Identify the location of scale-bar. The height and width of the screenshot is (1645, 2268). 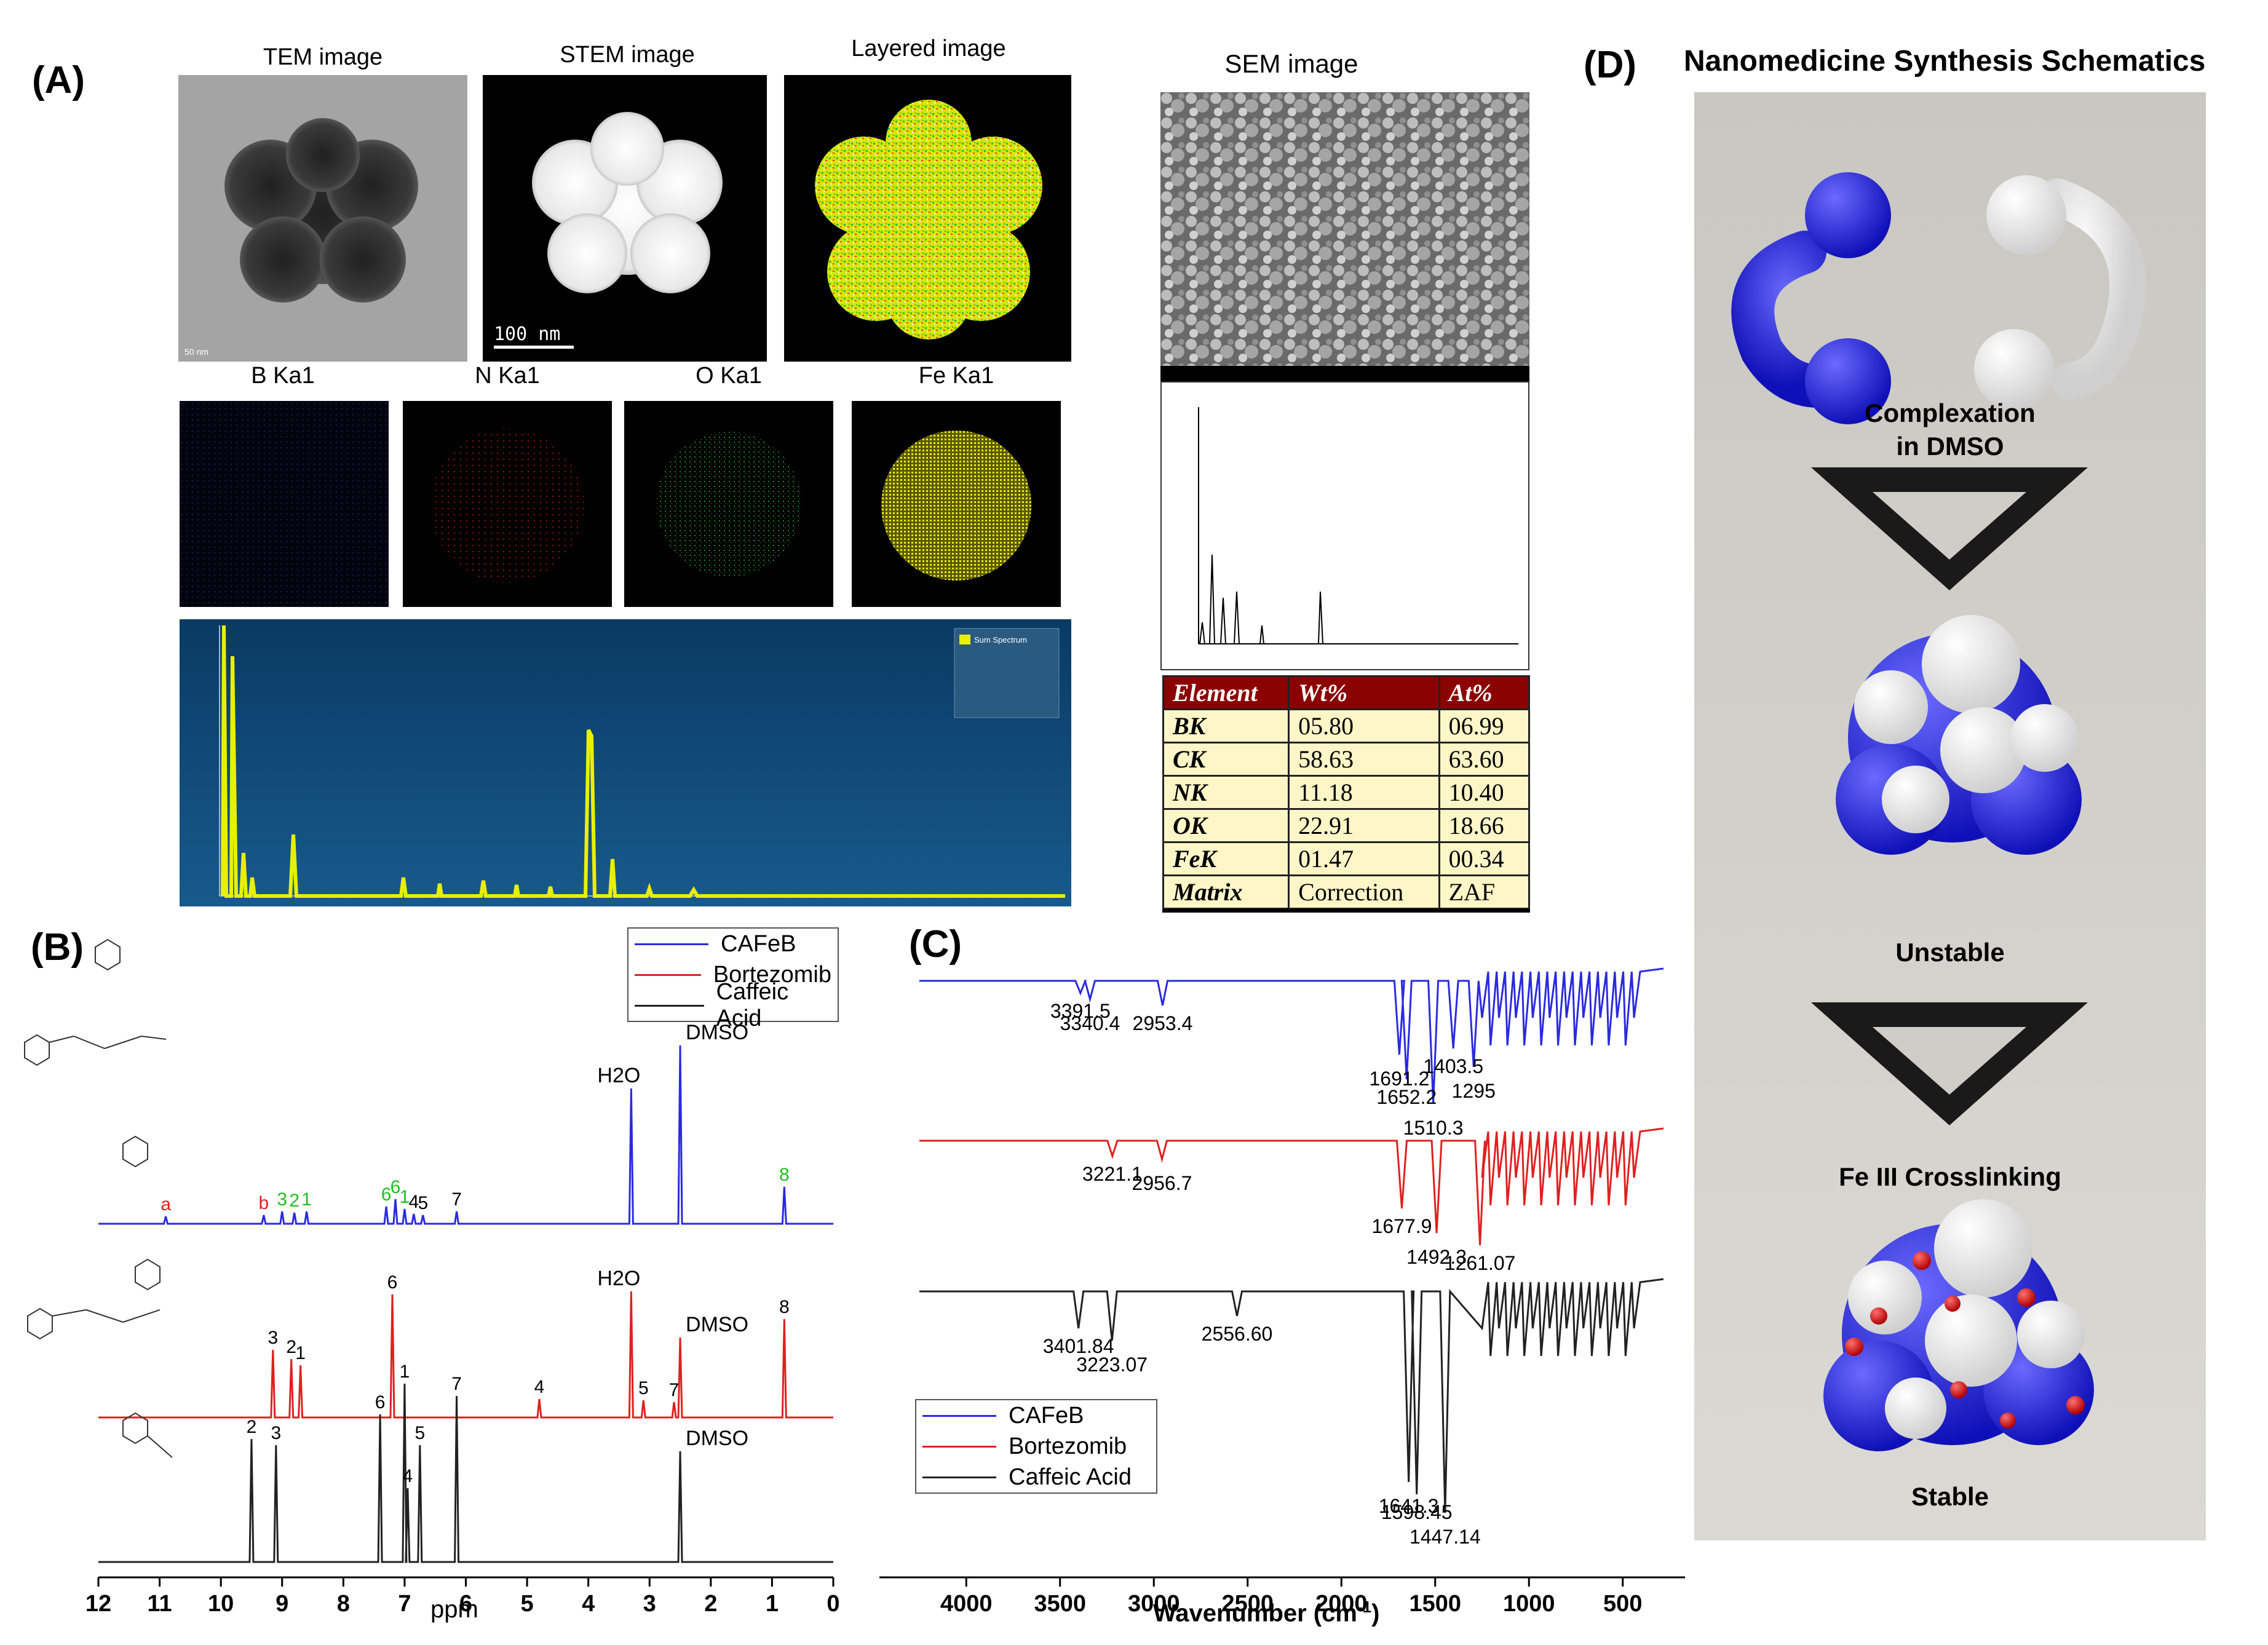
(534, 347).